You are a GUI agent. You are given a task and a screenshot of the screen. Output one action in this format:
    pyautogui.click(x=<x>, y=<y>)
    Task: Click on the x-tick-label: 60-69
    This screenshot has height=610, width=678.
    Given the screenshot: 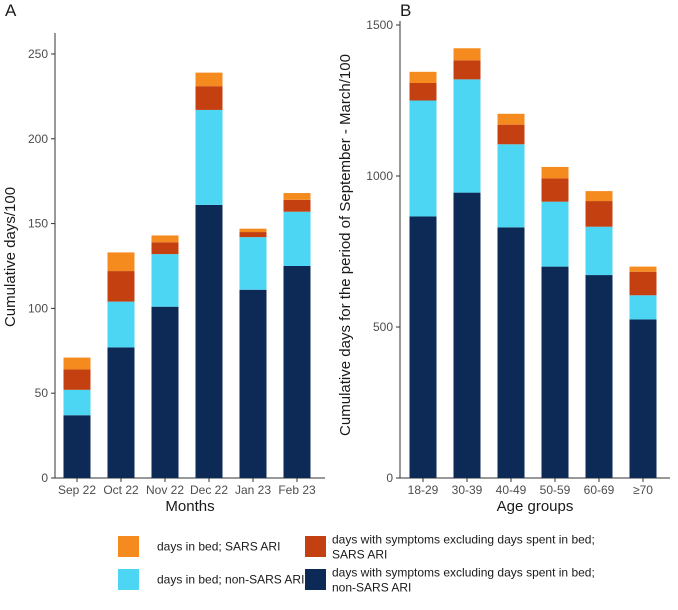 What is the action you would take?
    pyautogui.click(x=599, y=490)
    